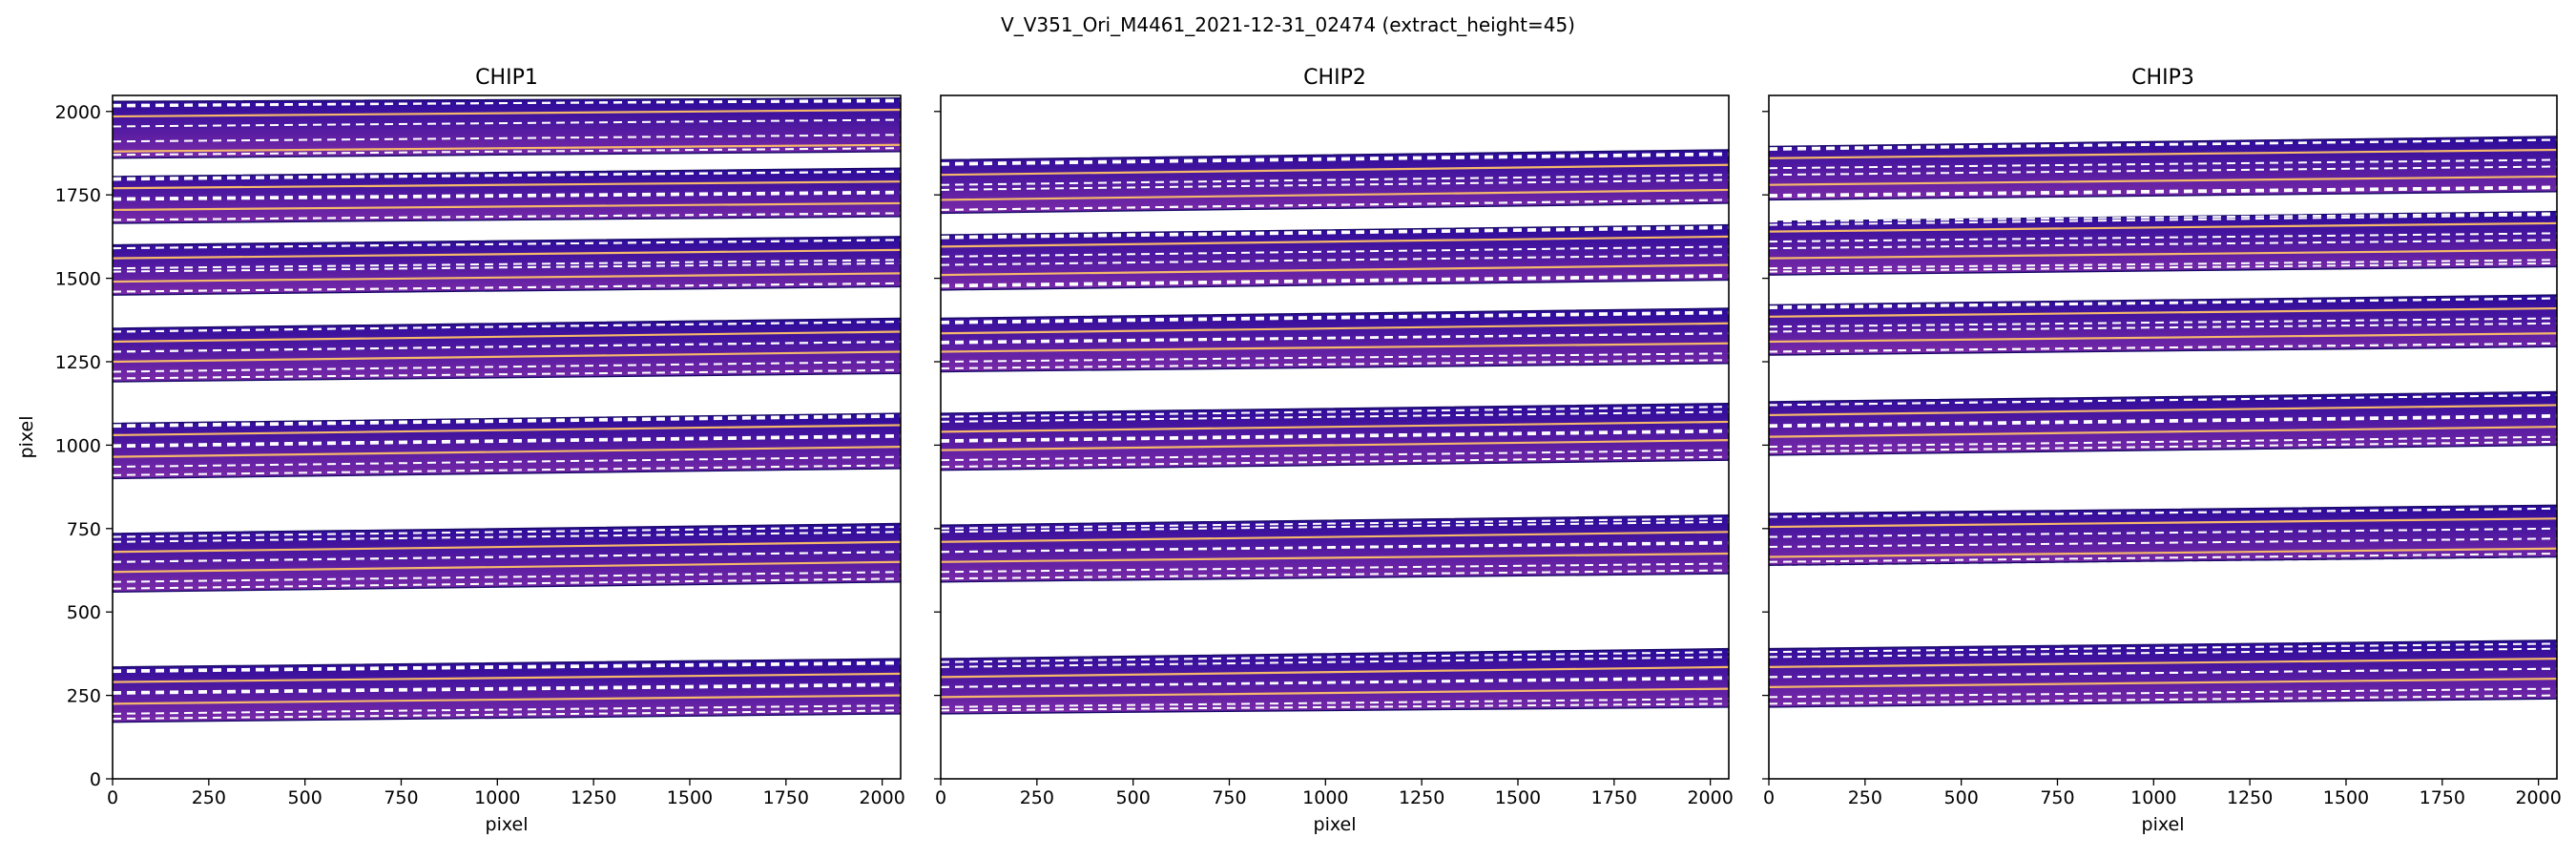 This screenshot has height=859, width=2576. I want to click on x-tick-label: 1500, so click(1518, 797).